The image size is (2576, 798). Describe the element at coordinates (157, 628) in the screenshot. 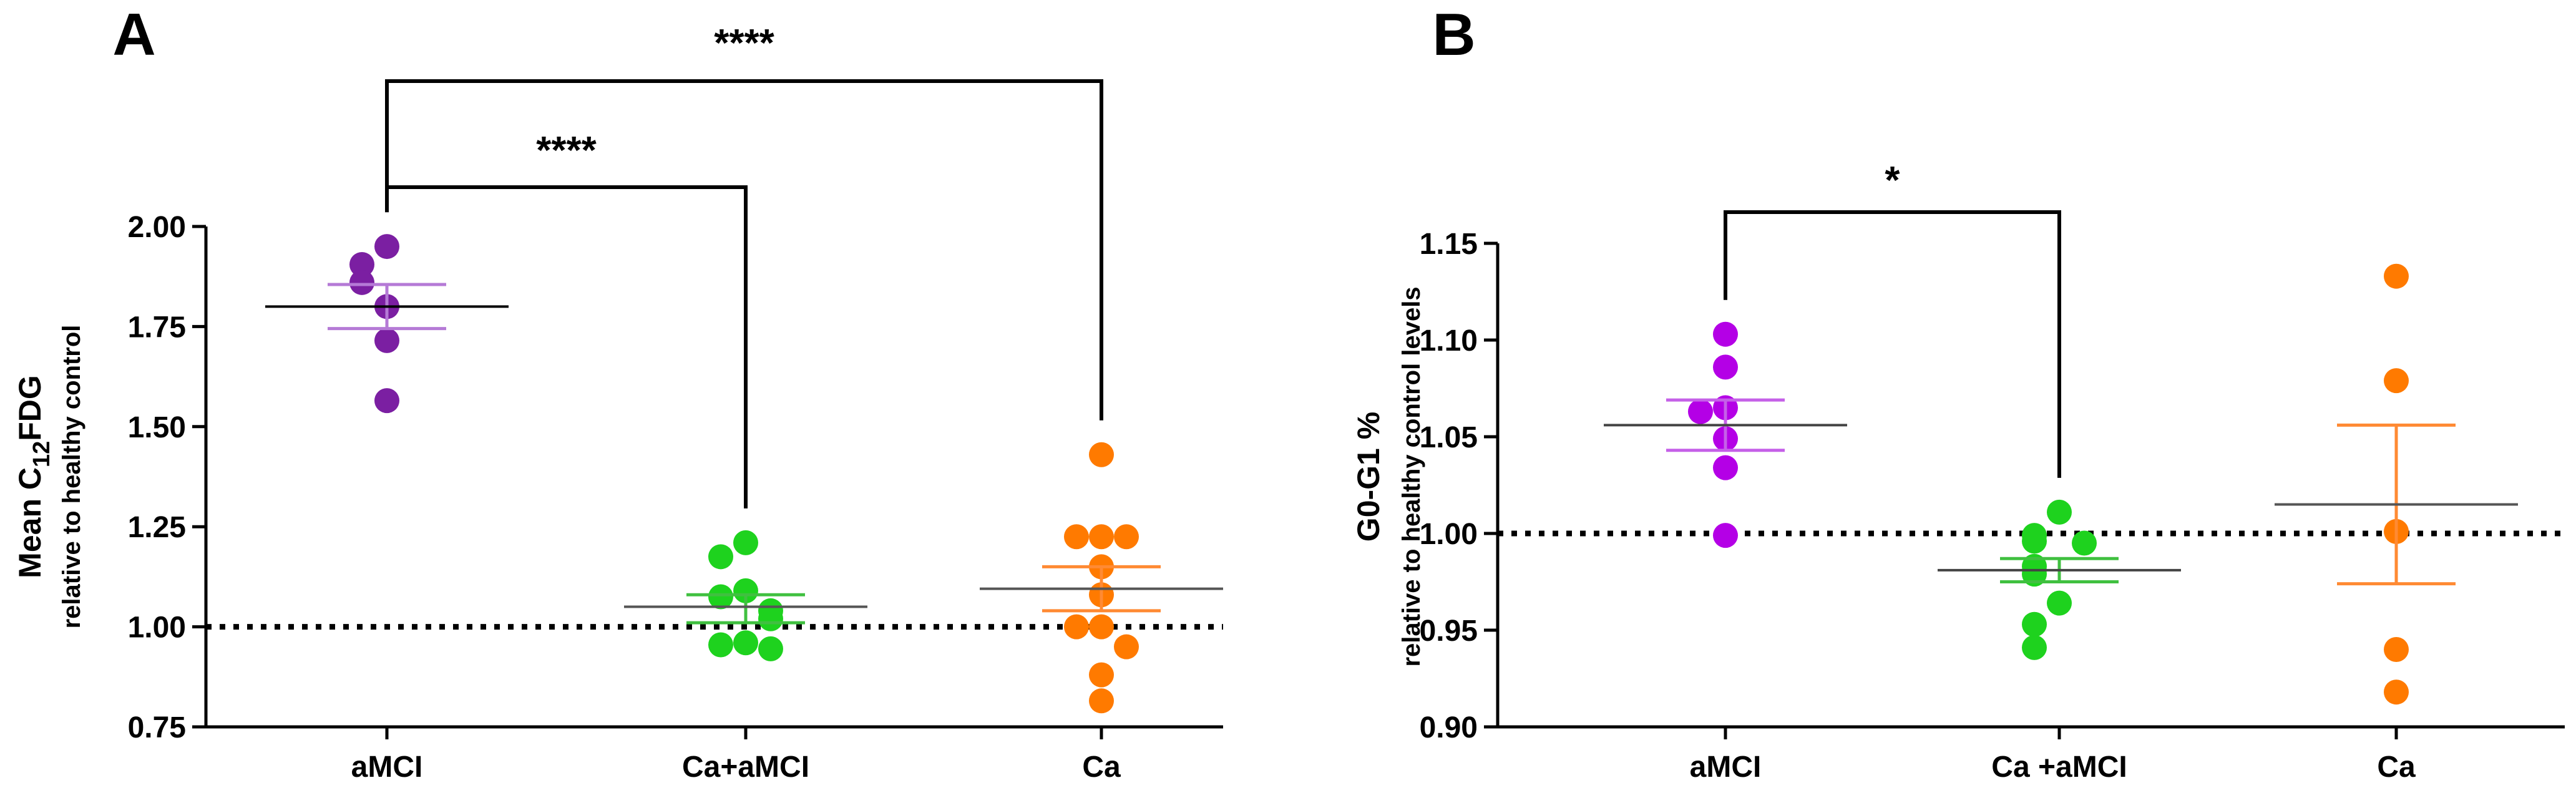

I see `panel-a-y-tick-label: 1.00` at that location.